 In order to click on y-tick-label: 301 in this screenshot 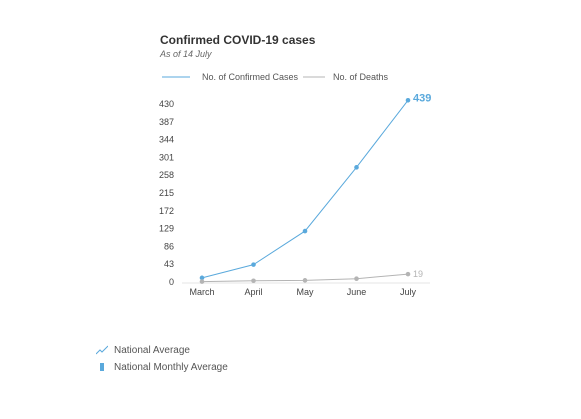, I will do `click(166, 157)`.